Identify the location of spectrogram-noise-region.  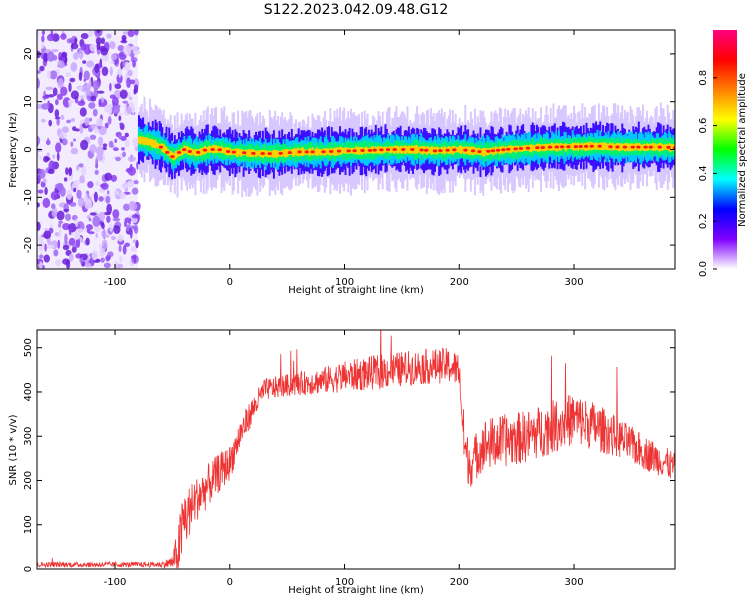
(89, 149).